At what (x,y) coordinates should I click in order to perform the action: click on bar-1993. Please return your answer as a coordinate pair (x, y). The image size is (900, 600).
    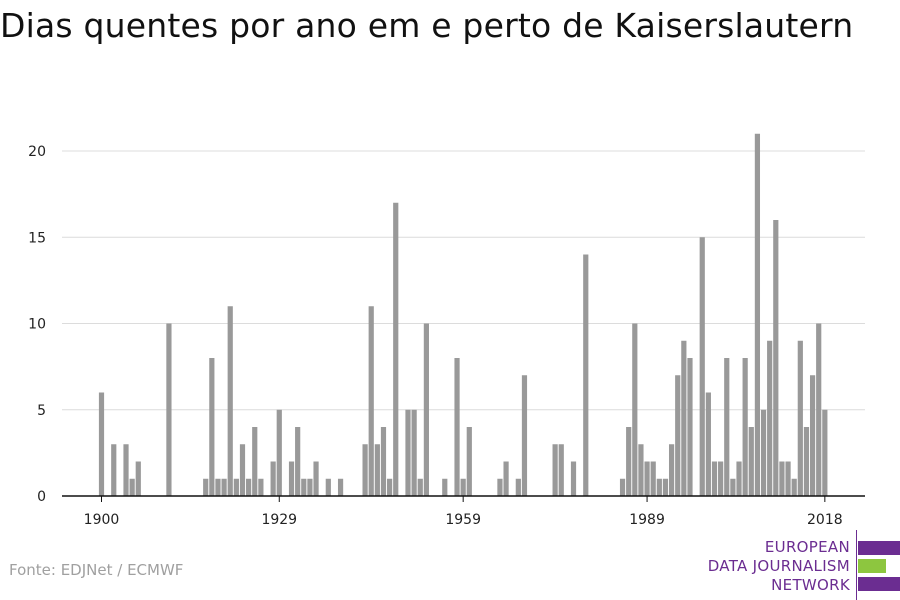
    Looking at the image, I should click on (671, 470).